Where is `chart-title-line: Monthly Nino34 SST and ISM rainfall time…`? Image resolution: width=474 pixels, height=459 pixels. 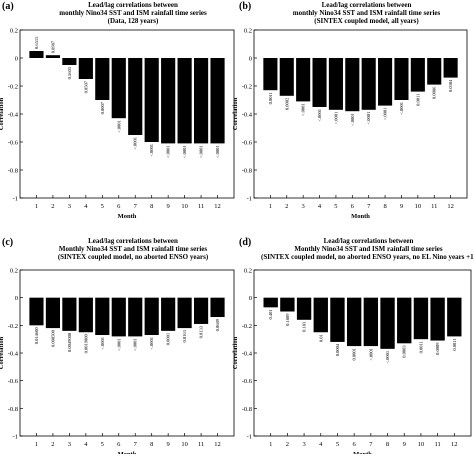 chart-title-line: Monthly Nino34 SST and ISM rainfall time… is located at coordinates (368, 249).